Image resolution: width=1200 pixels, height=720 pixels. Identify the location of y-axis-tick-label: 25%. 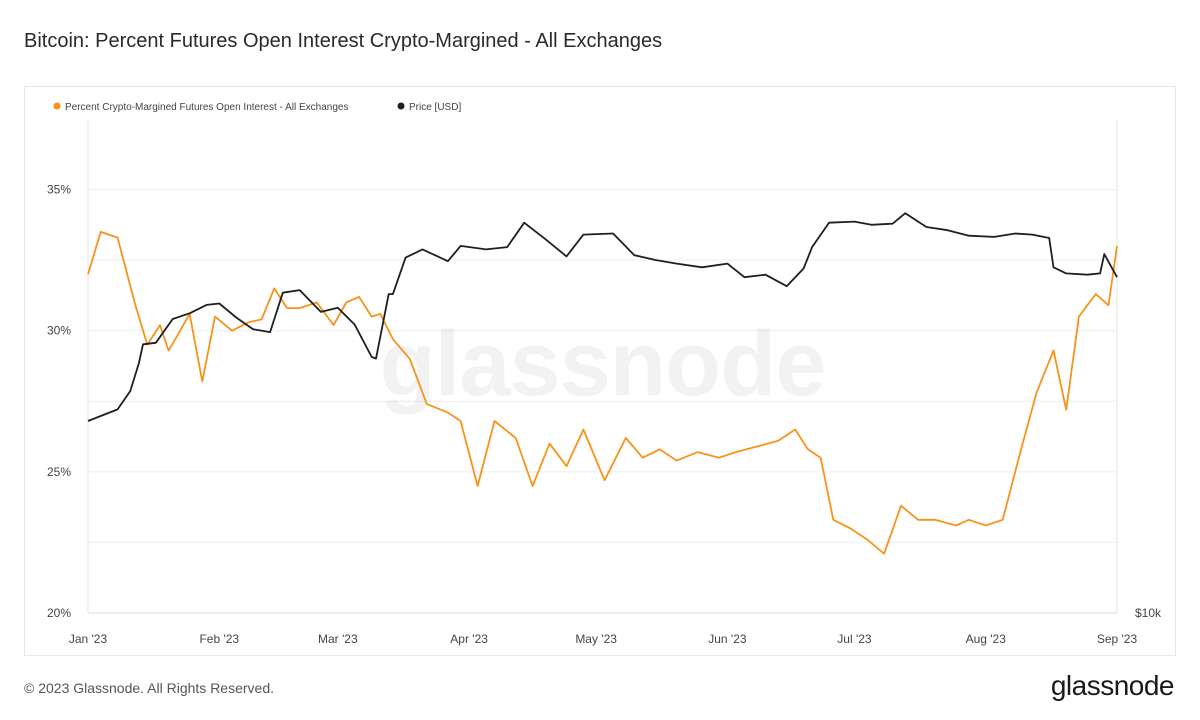
(59, 472).